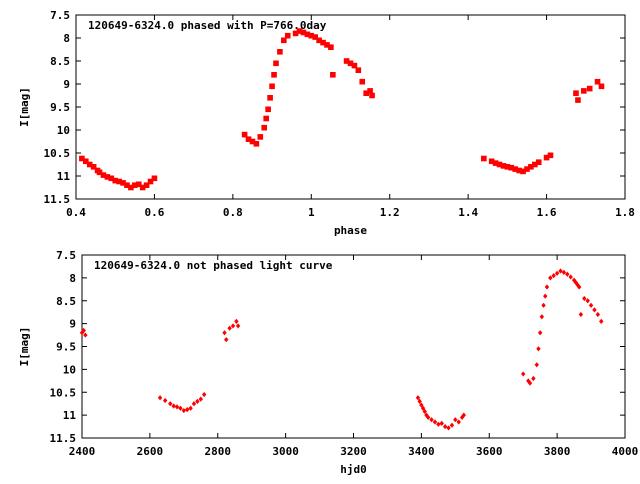  Describe the element at coordinates (72, 324) in the screenshot. I see `y-tick-label: 9` at that location.